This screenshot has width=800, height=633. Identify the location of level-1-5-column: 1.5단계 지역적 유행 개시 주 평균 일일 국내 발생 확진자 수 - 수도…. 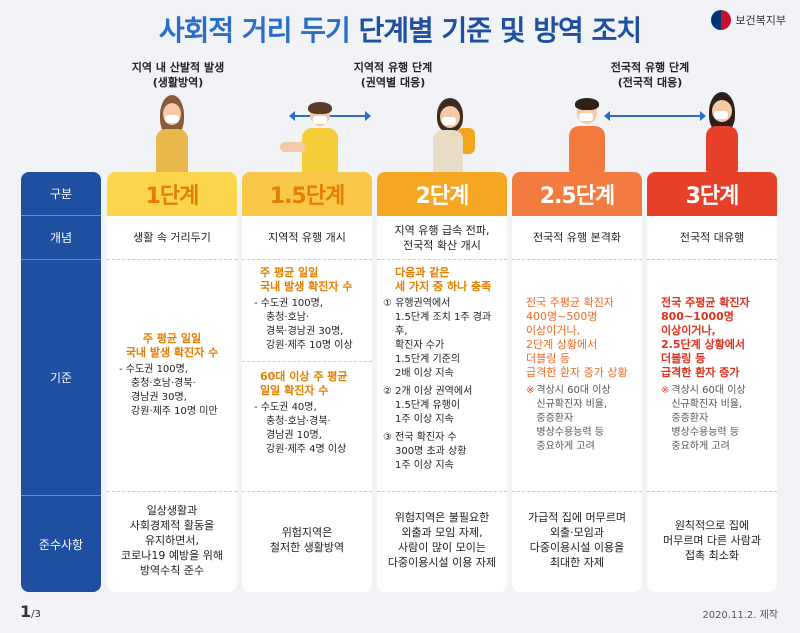
(307, 382).